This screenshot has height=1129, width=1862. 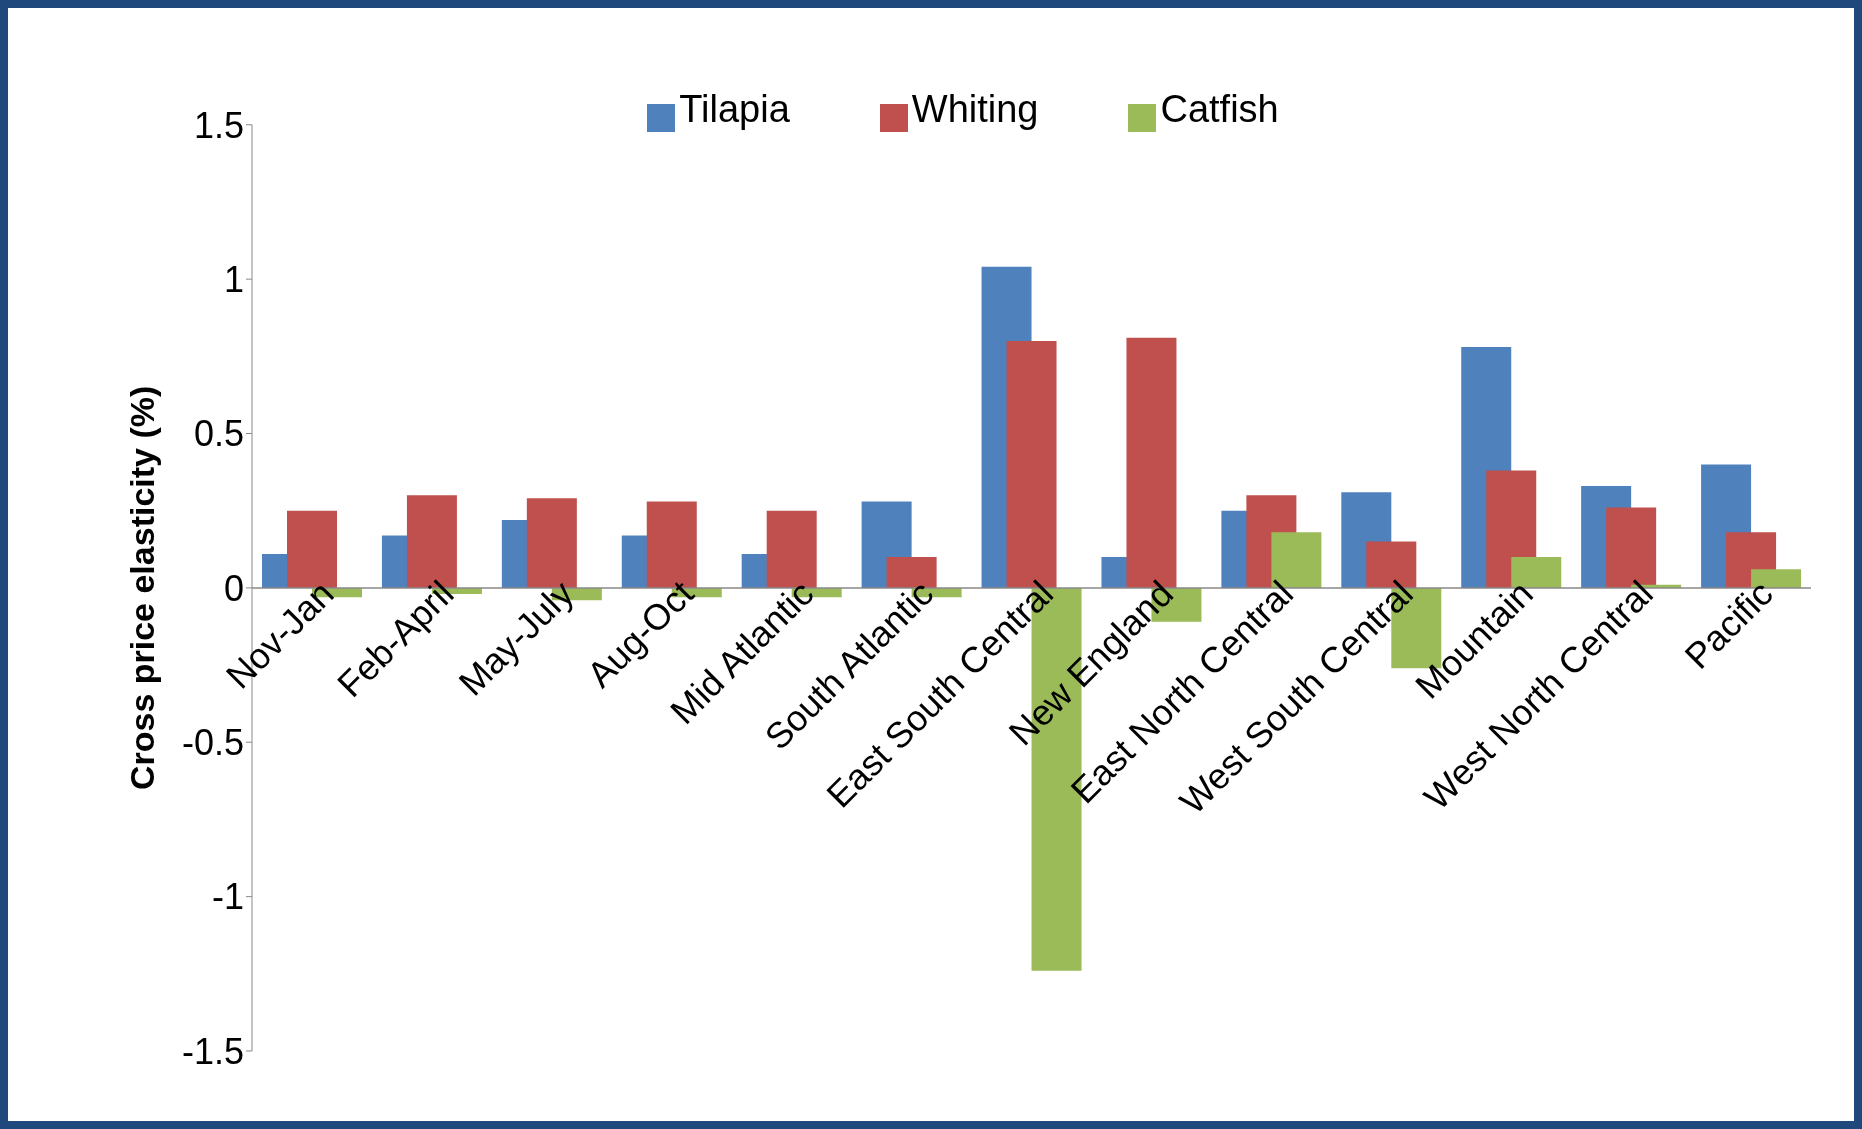 I want to click on y-tick-label: -1, so click(x=227, y=897).